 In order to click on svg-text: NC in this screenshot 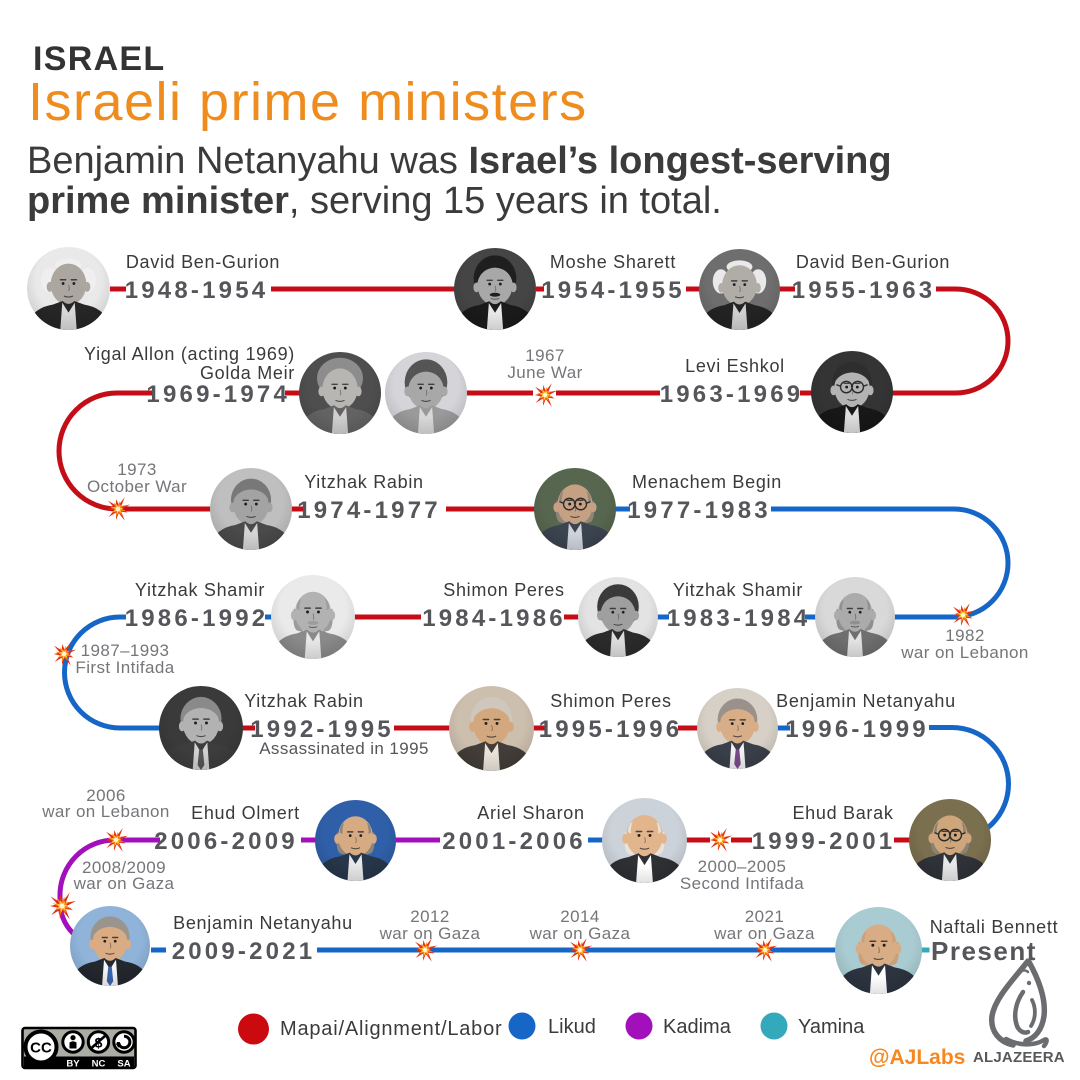, I will do `click(99, 1064)`.